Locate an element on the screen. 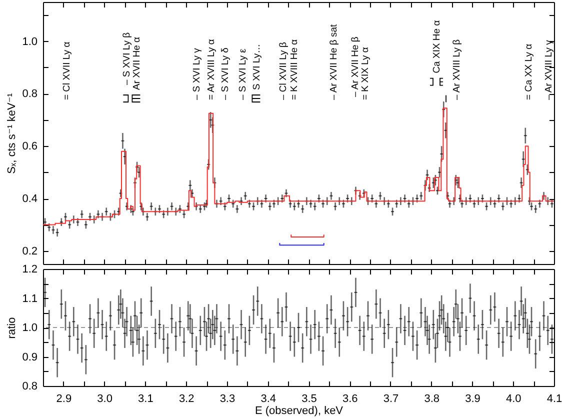 This screenshot has height=418, width=562. y-tick-label: 0.4 is located at coordinates (30, 199).